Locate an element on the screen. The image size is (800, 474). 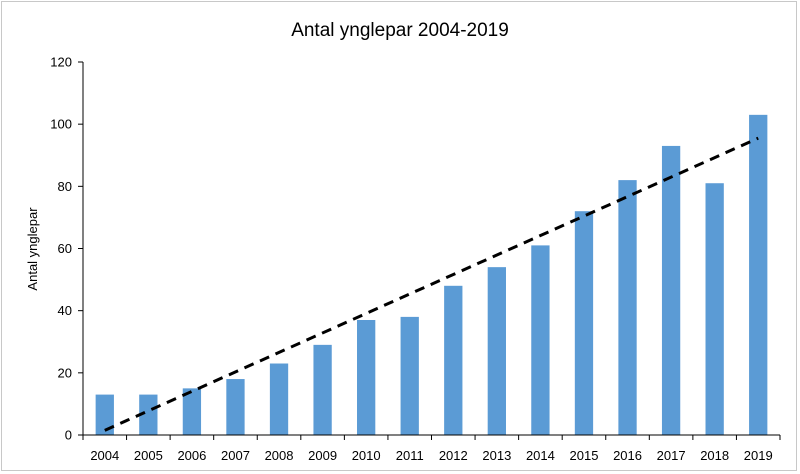
bar-2015 is located at coordinates (584, 323).